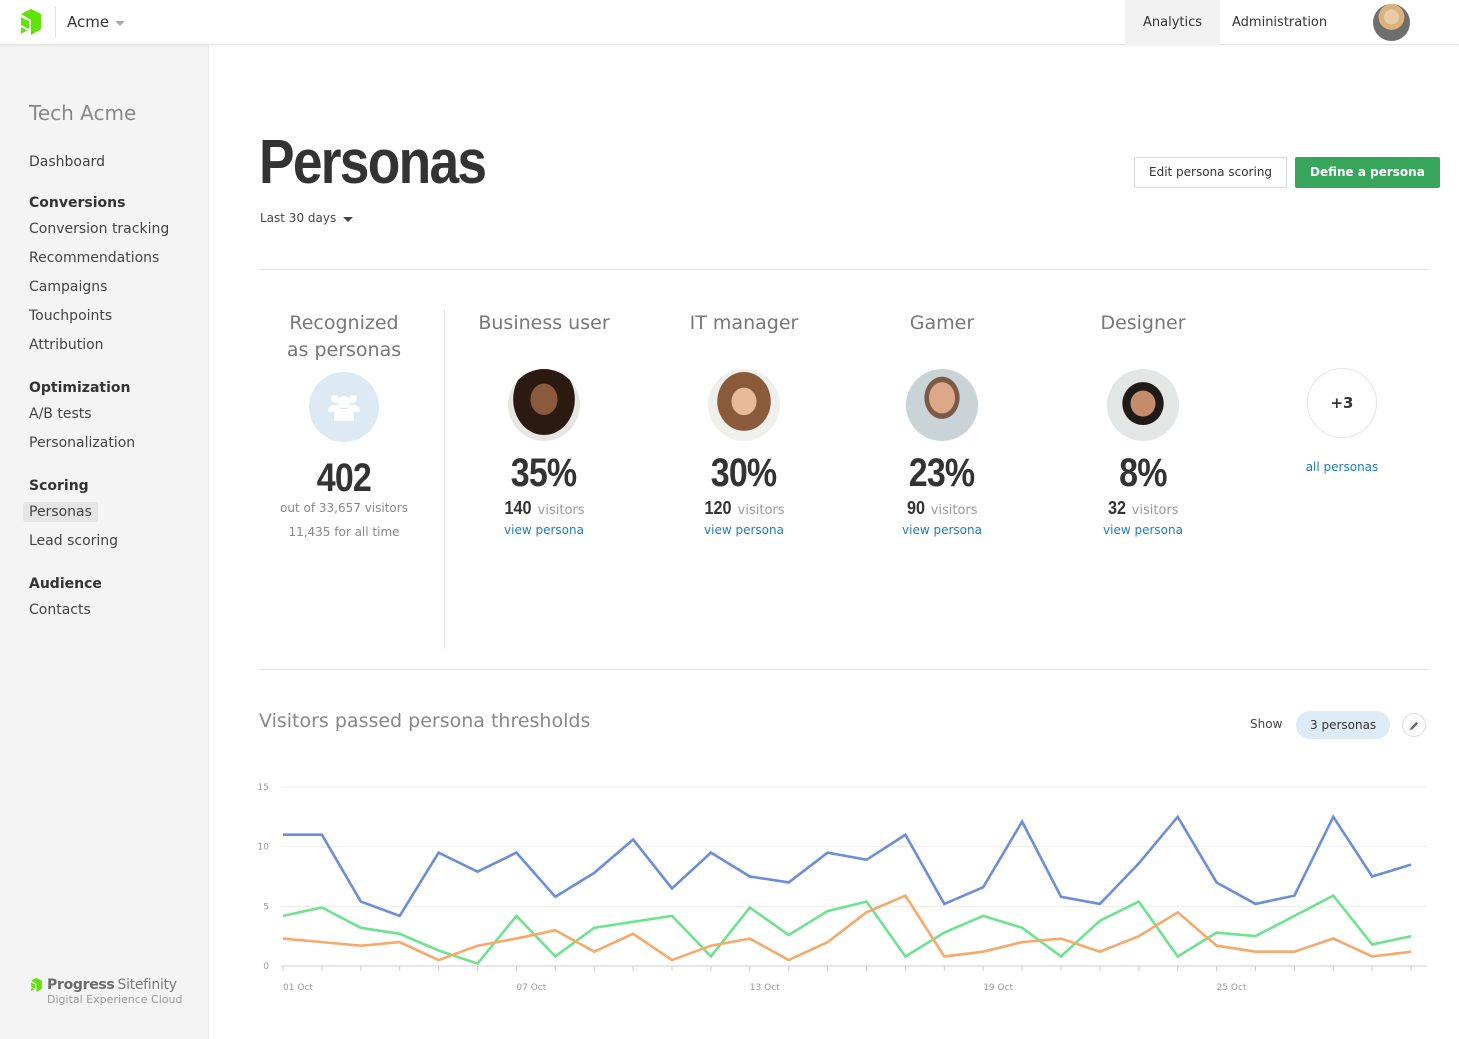  What do you see at coordinates (81, 985) in the screenshot?
I see `brand-name-progress: Progress` at bounding box center [81, 985].